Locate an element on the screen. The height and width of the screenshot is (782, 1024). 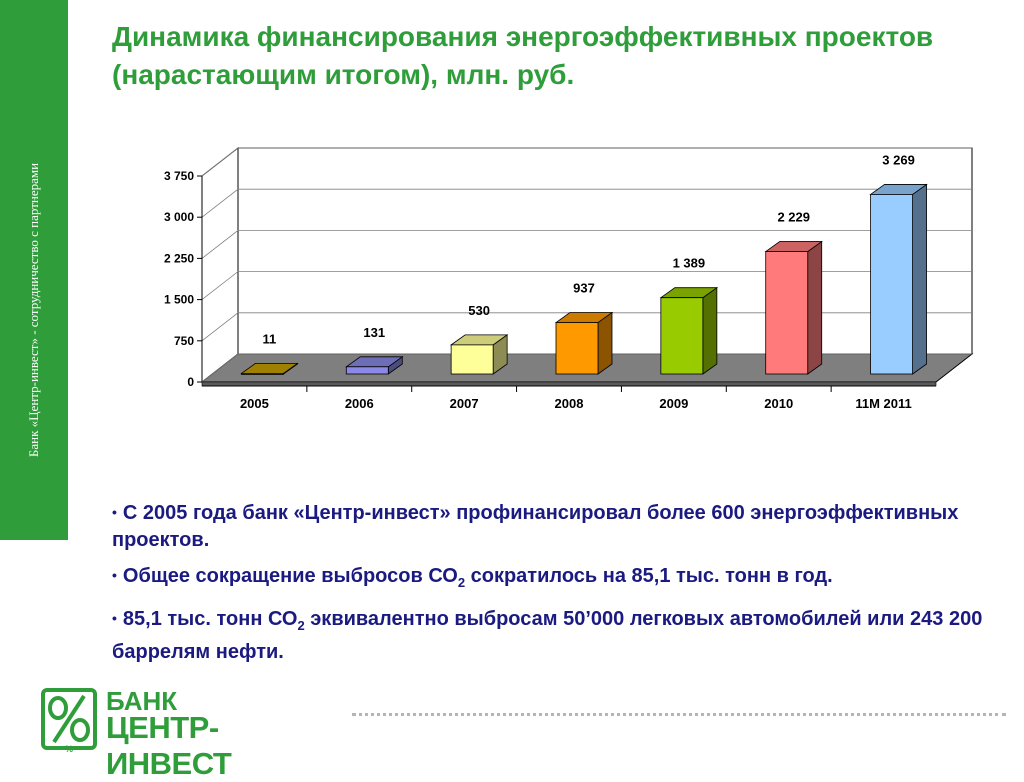
chart-value-label: 1 389 is located at coordinates (689, 263).